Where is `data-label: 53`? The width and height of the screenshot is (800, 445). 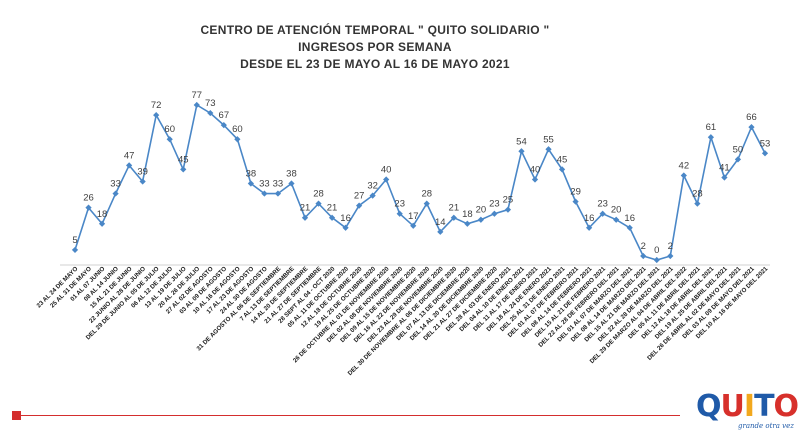
data-label: 53 is located at coordinates (765, 143).